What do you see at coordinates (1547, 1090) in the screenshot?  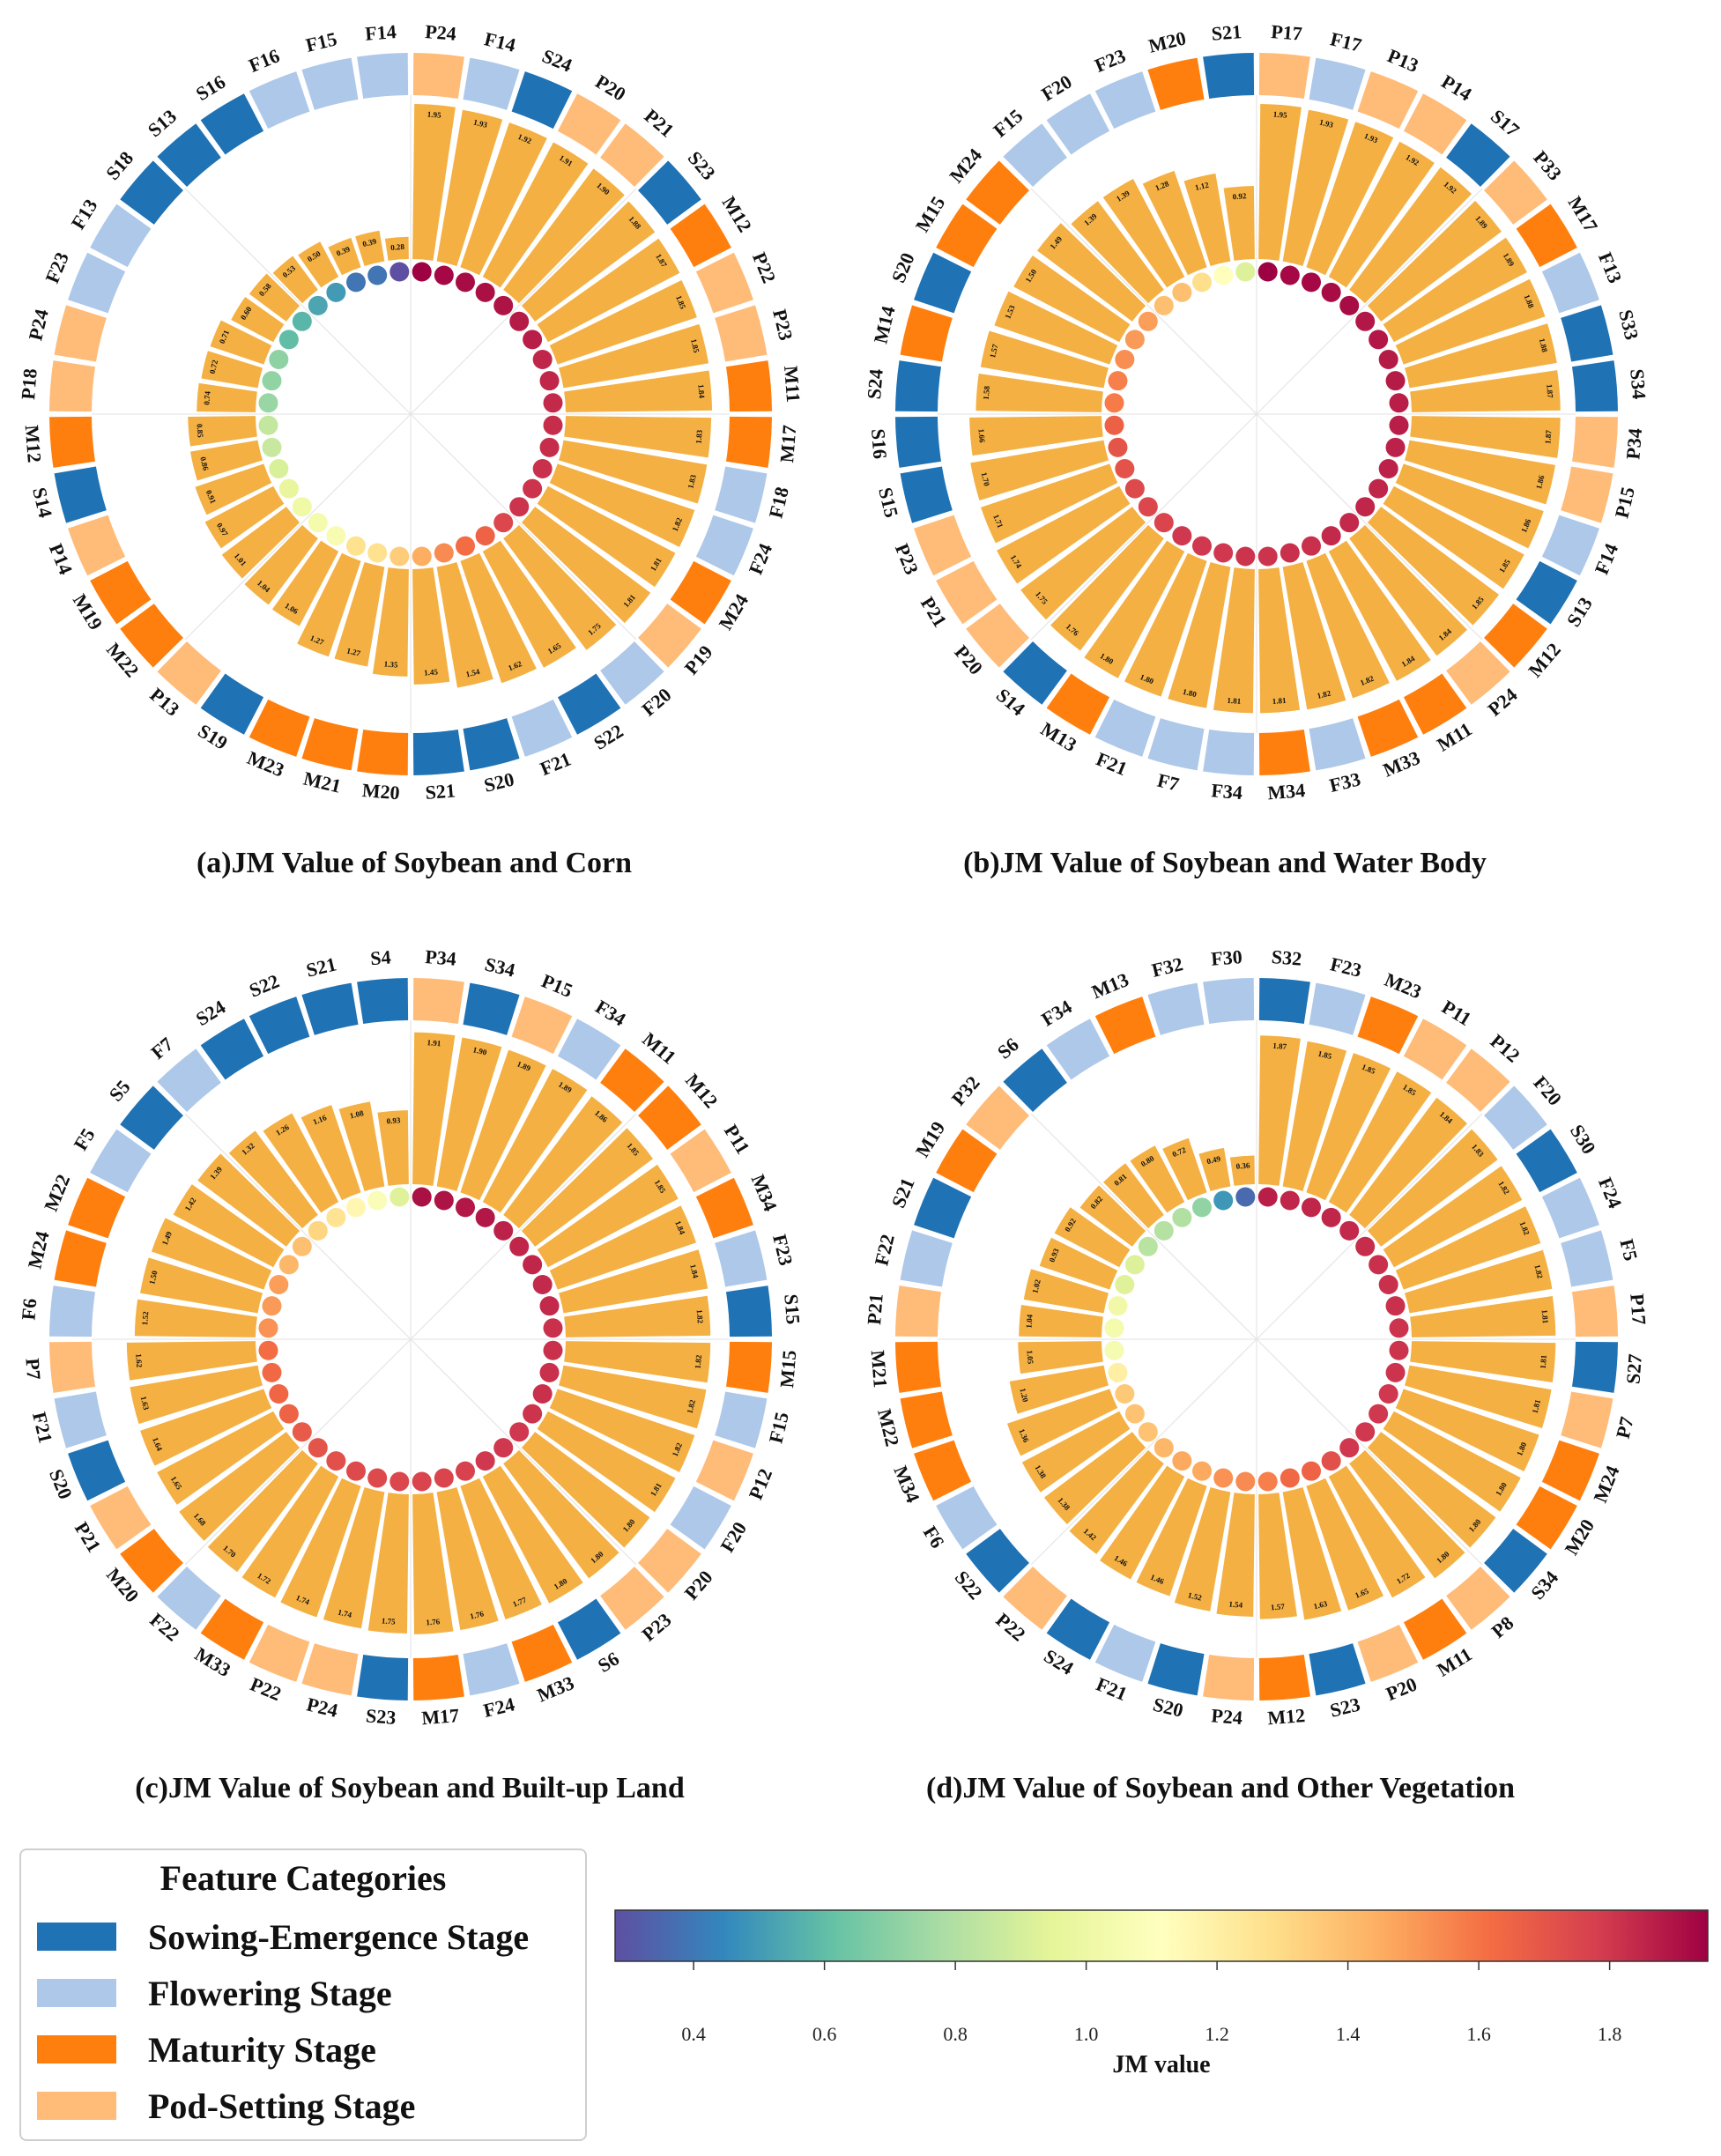 I see `category-label: F20` at bounding box center [1547, 1090].